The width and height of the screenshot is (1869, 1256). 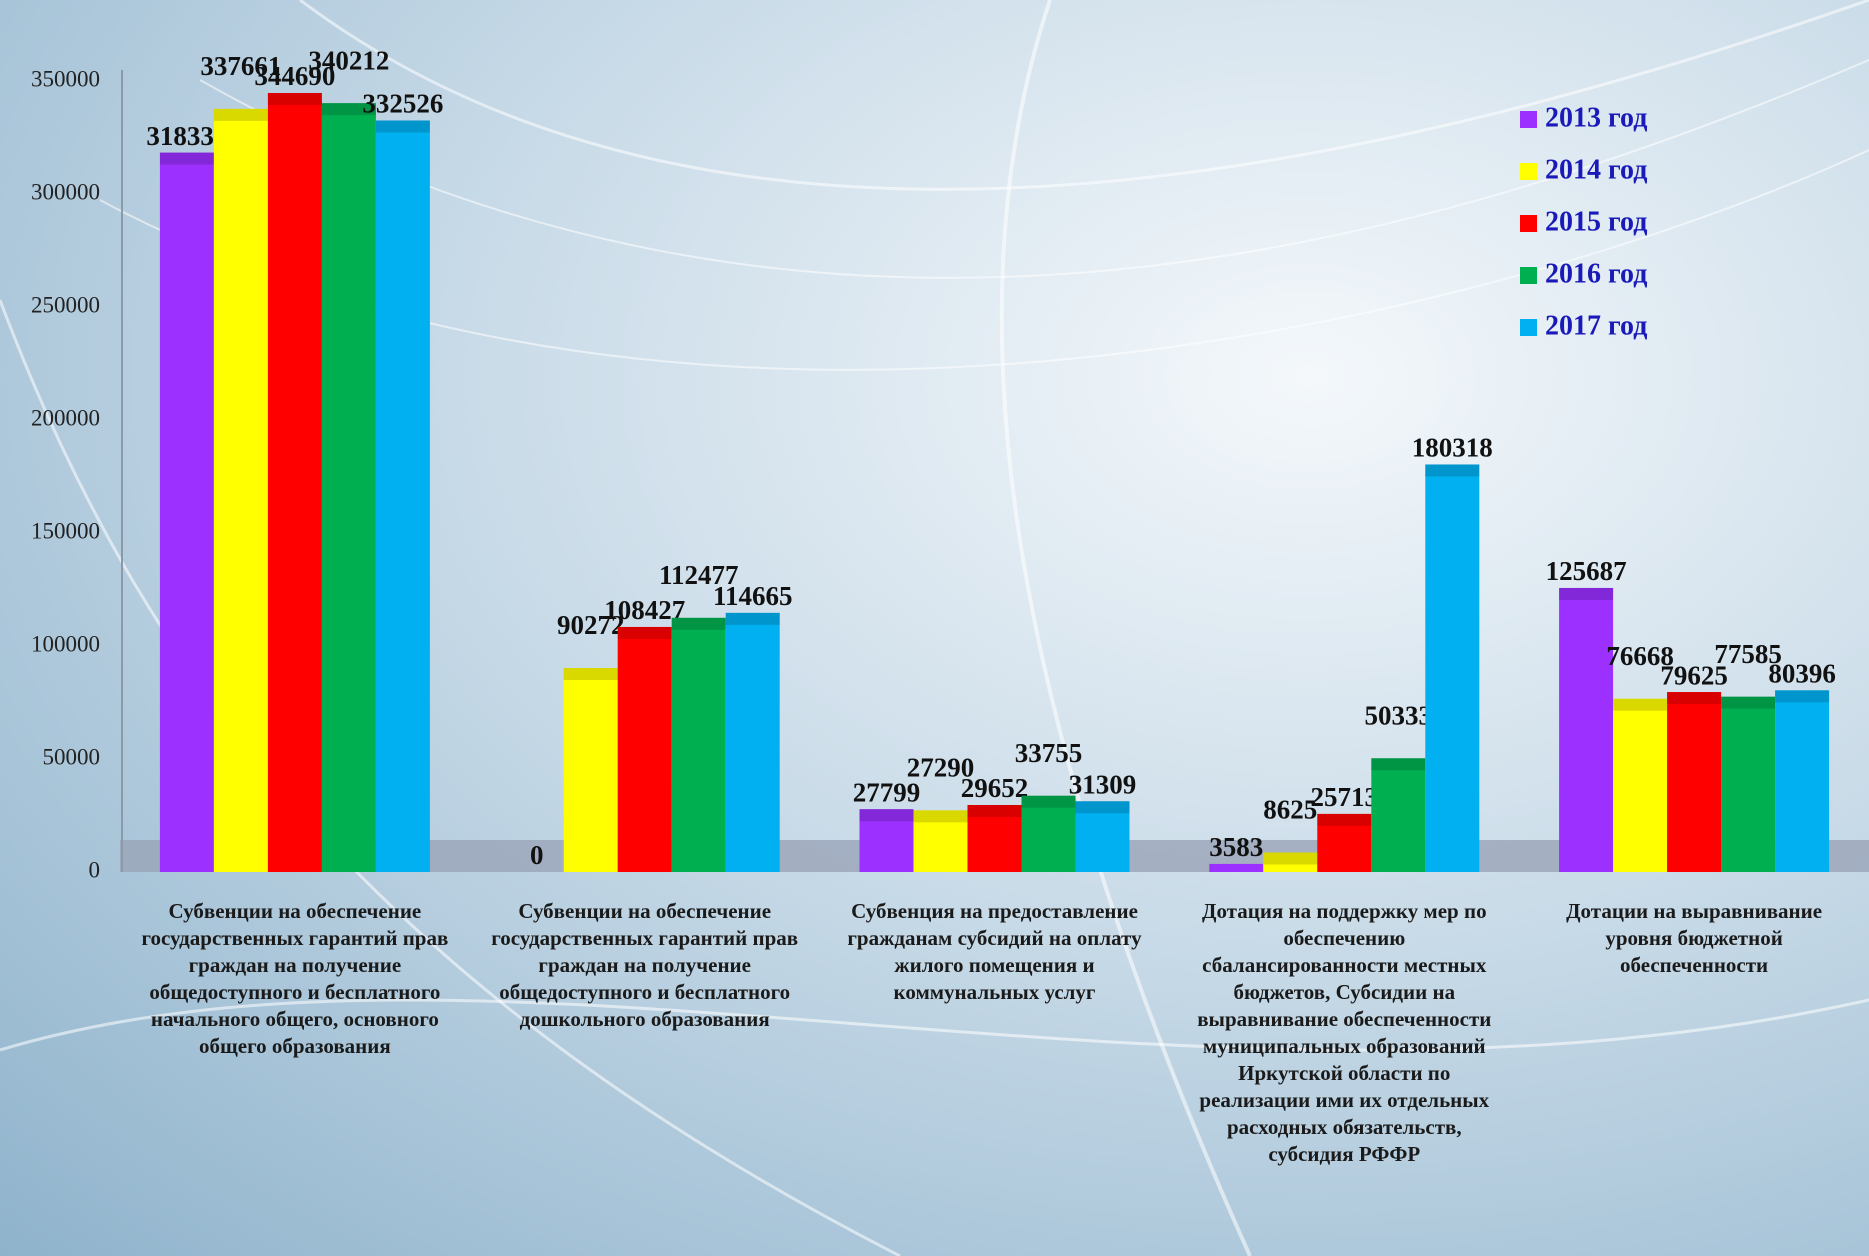 What do you see at coordinates (1694, 675) in the screenshot?
I see `value-label: 79625` at bounding box center [1694, 675].